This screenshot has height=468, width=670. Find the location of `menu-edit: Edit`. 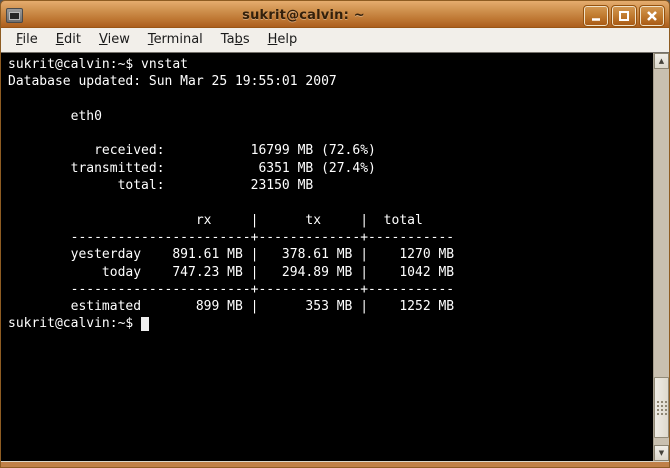

menu-edit: Edit is located at coordinates (68, 39).